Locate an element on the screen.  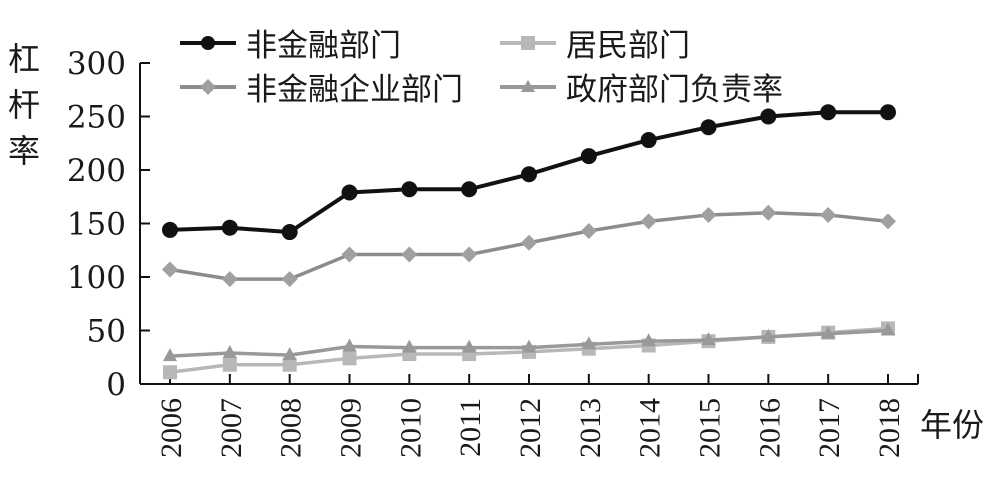
series-diamond is located at coordinates (529, 246).